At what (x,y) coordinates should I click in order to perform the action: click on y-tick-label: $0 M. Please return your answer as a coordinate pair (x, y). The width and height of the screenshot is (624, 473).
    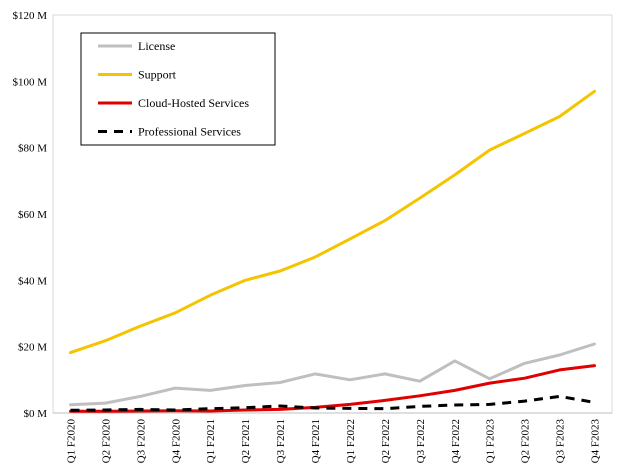
    Looking at the image, I should click on (35, 414).